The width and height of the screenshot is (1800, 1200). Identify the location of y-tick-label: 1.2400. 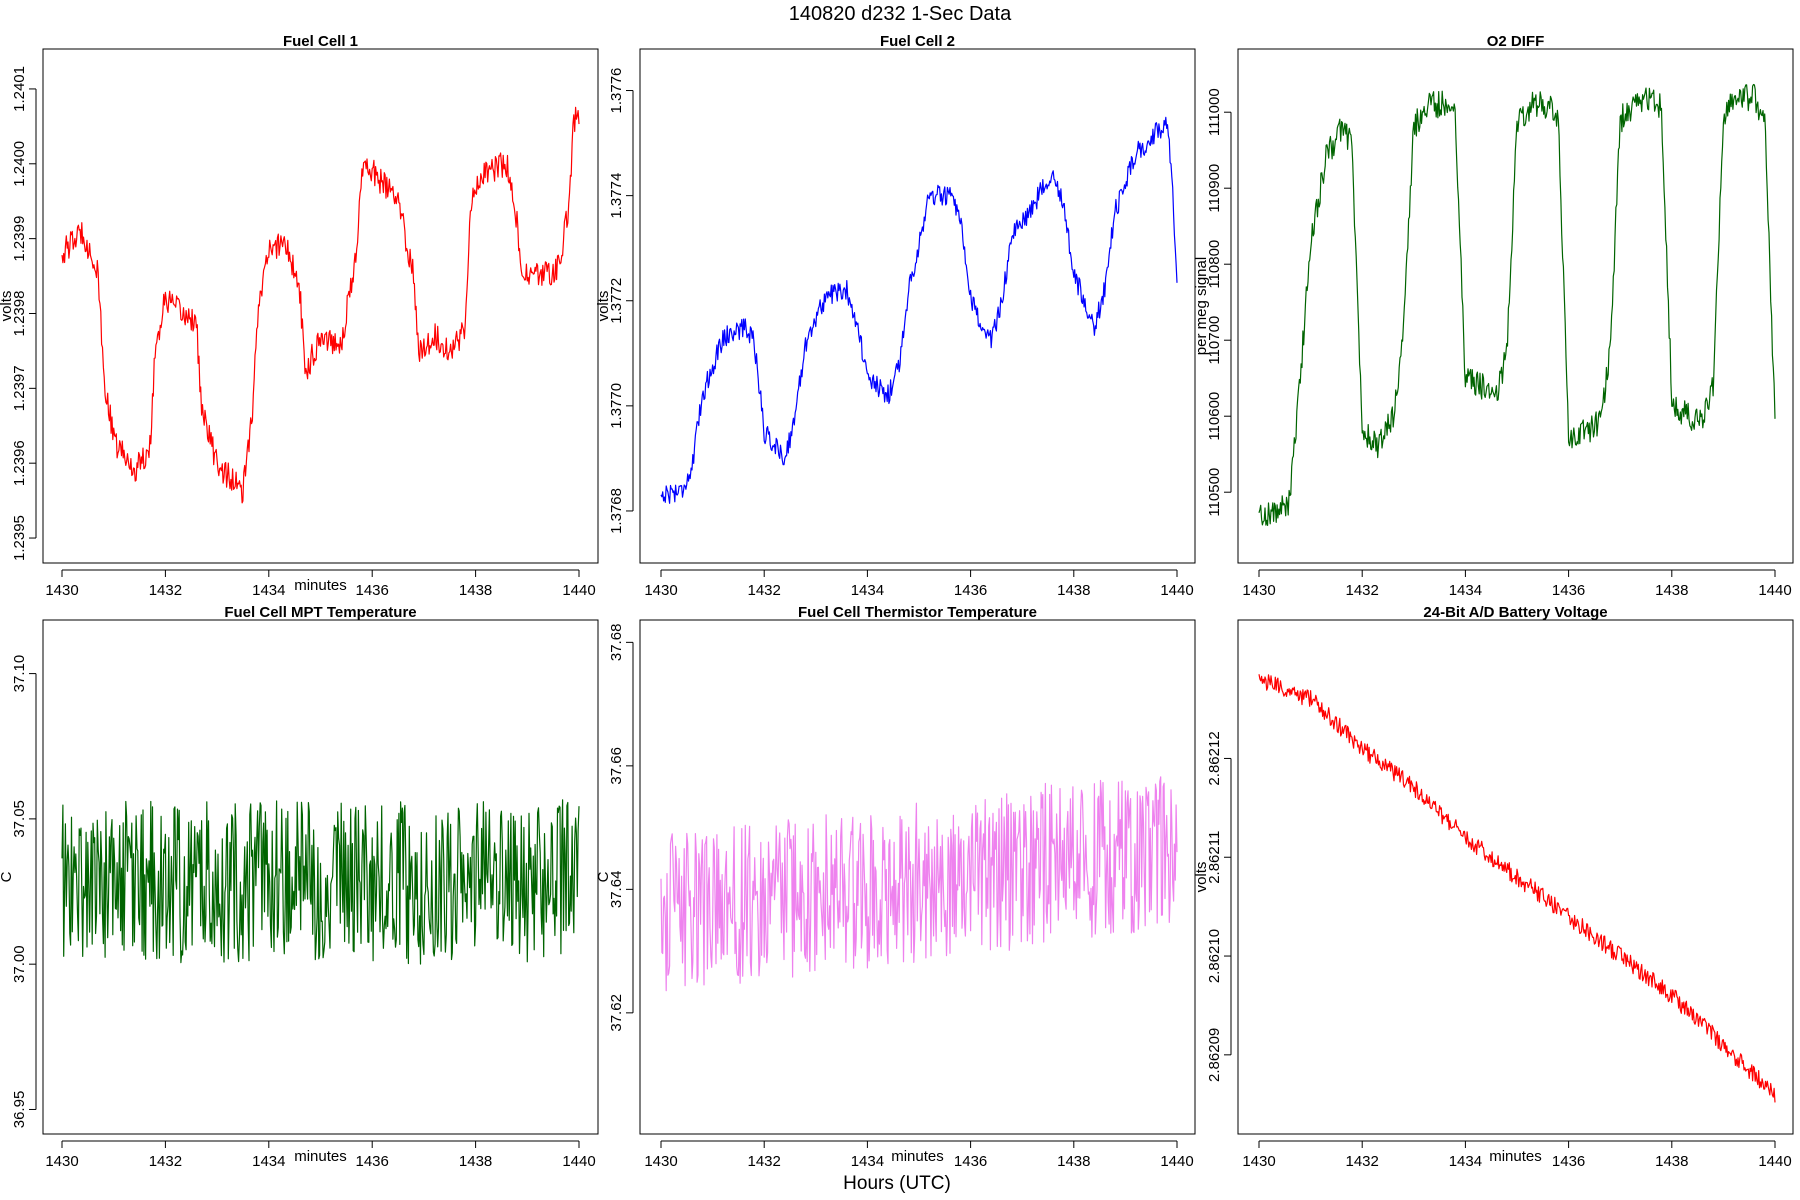
(19, 164).